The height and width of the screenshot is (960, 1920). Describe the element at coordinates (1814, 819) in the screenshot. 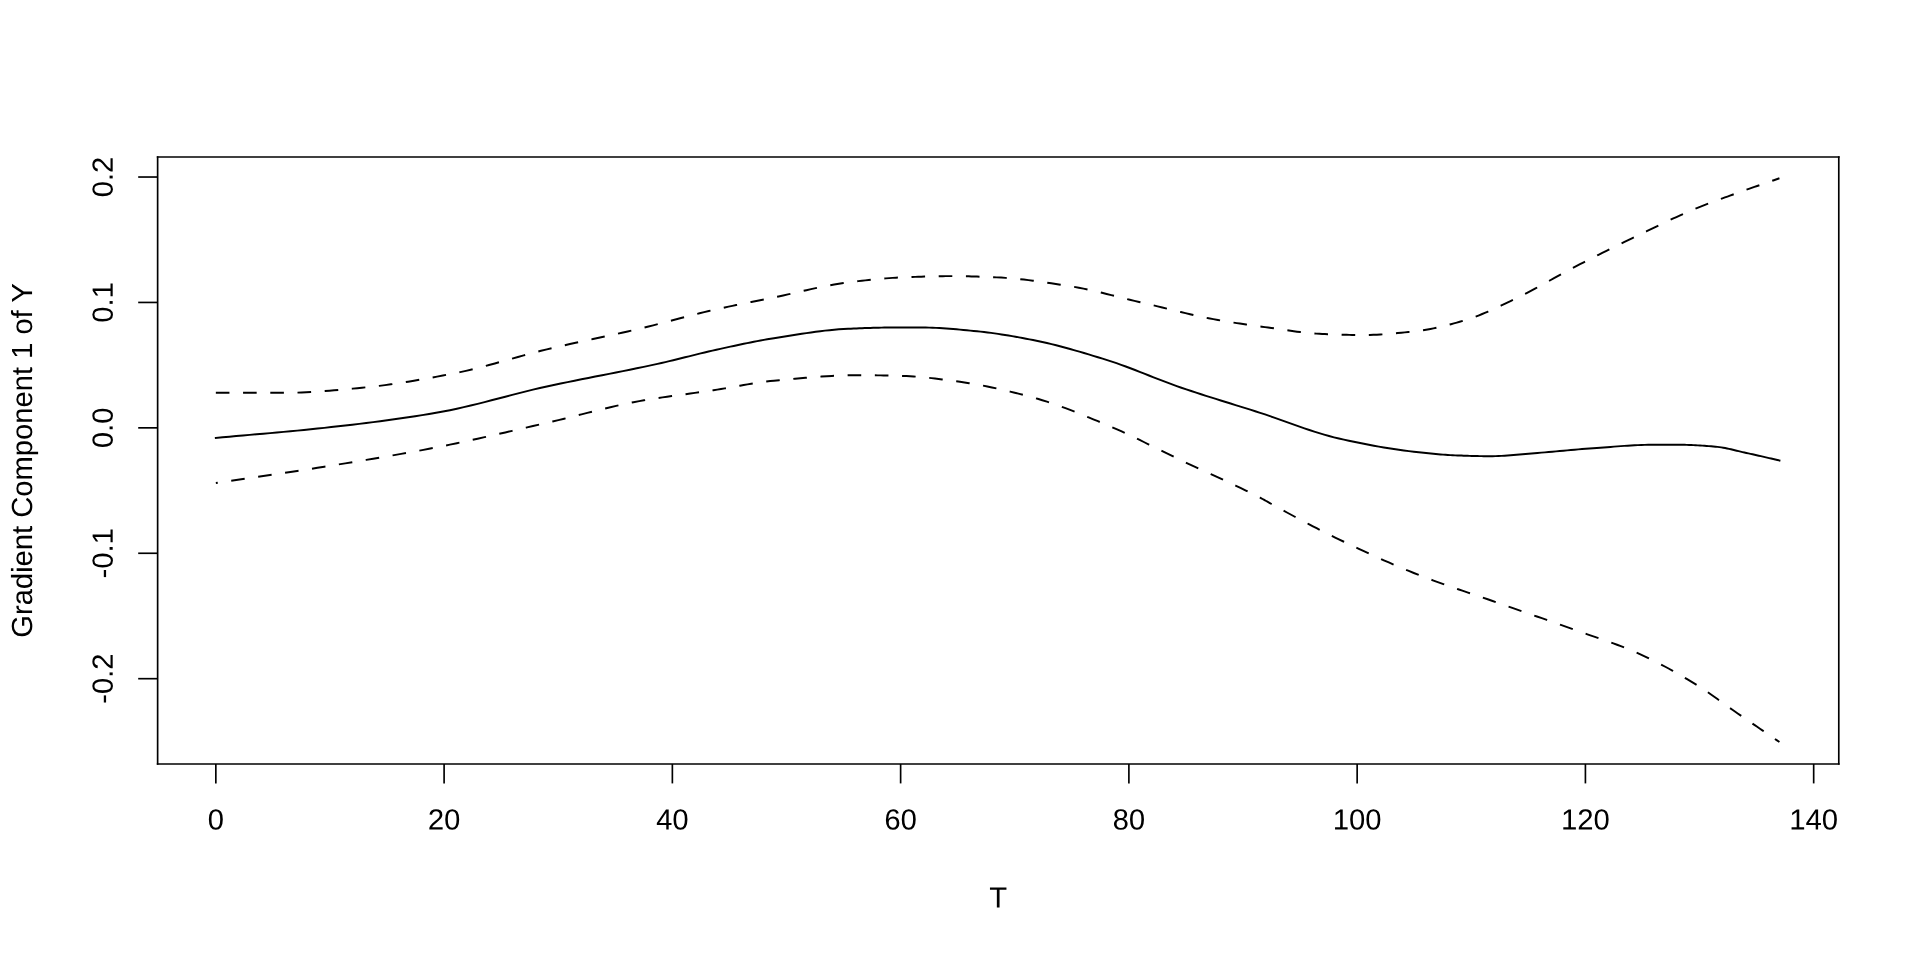

I see `x-tick-label: 140` at that location.